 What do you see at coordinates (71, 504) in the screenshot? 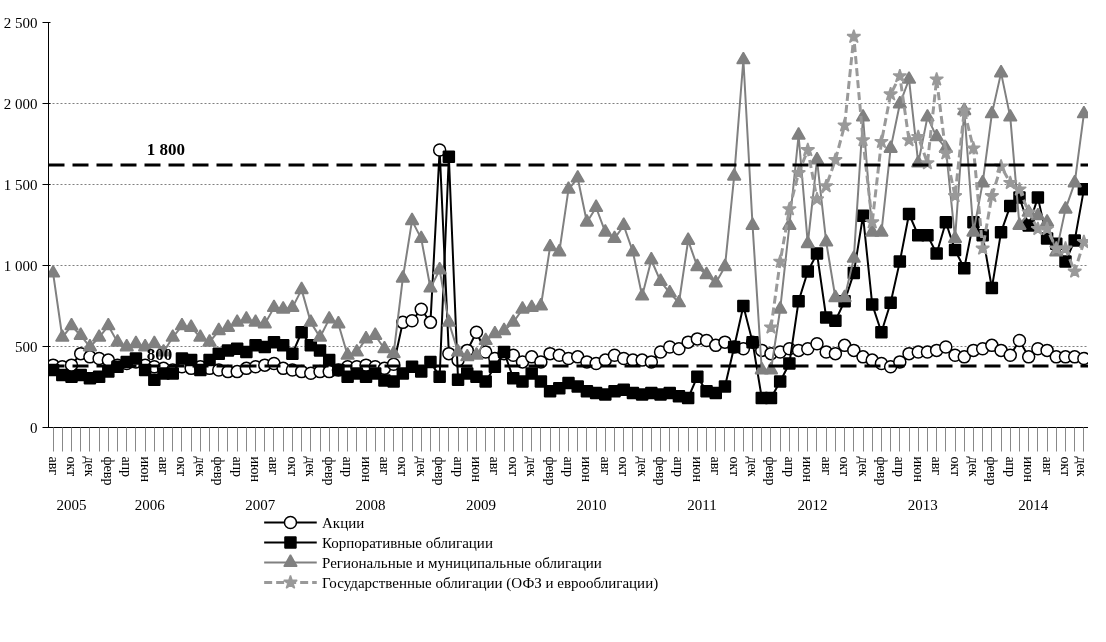
I see `text: 2005` at bounding box center [71, 504].